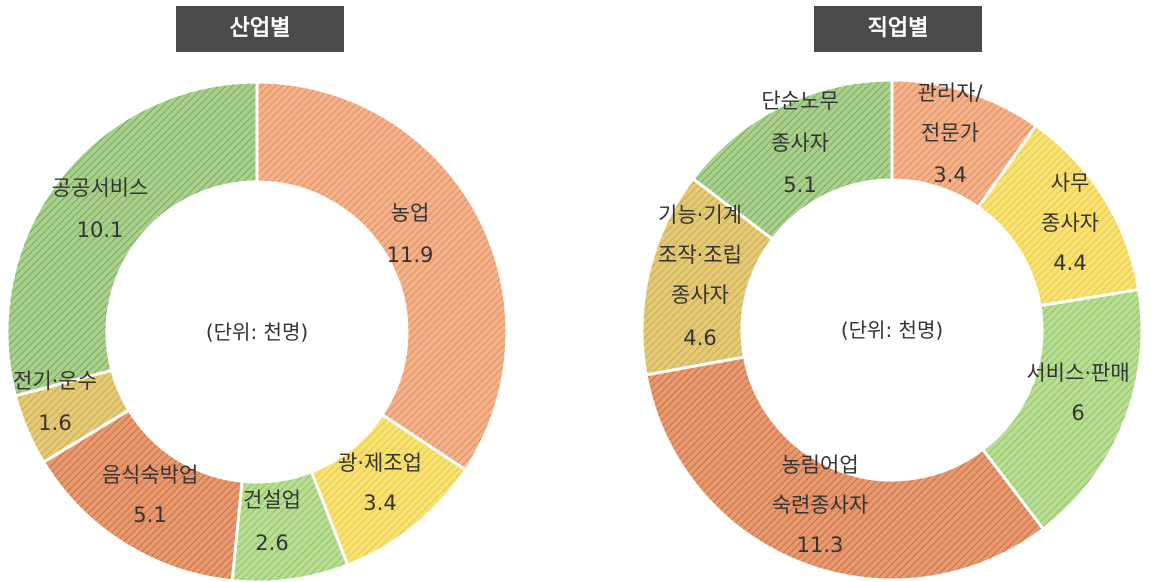  Describe the element at coordinates (820, 505) in the screenshot. I see `slice-category-label: 숙련종사자` at that location.